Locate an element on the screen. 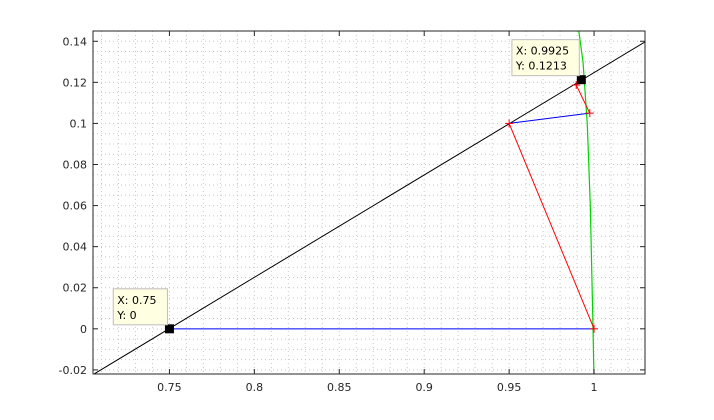  series-curve is located at coordinates (586, 202).